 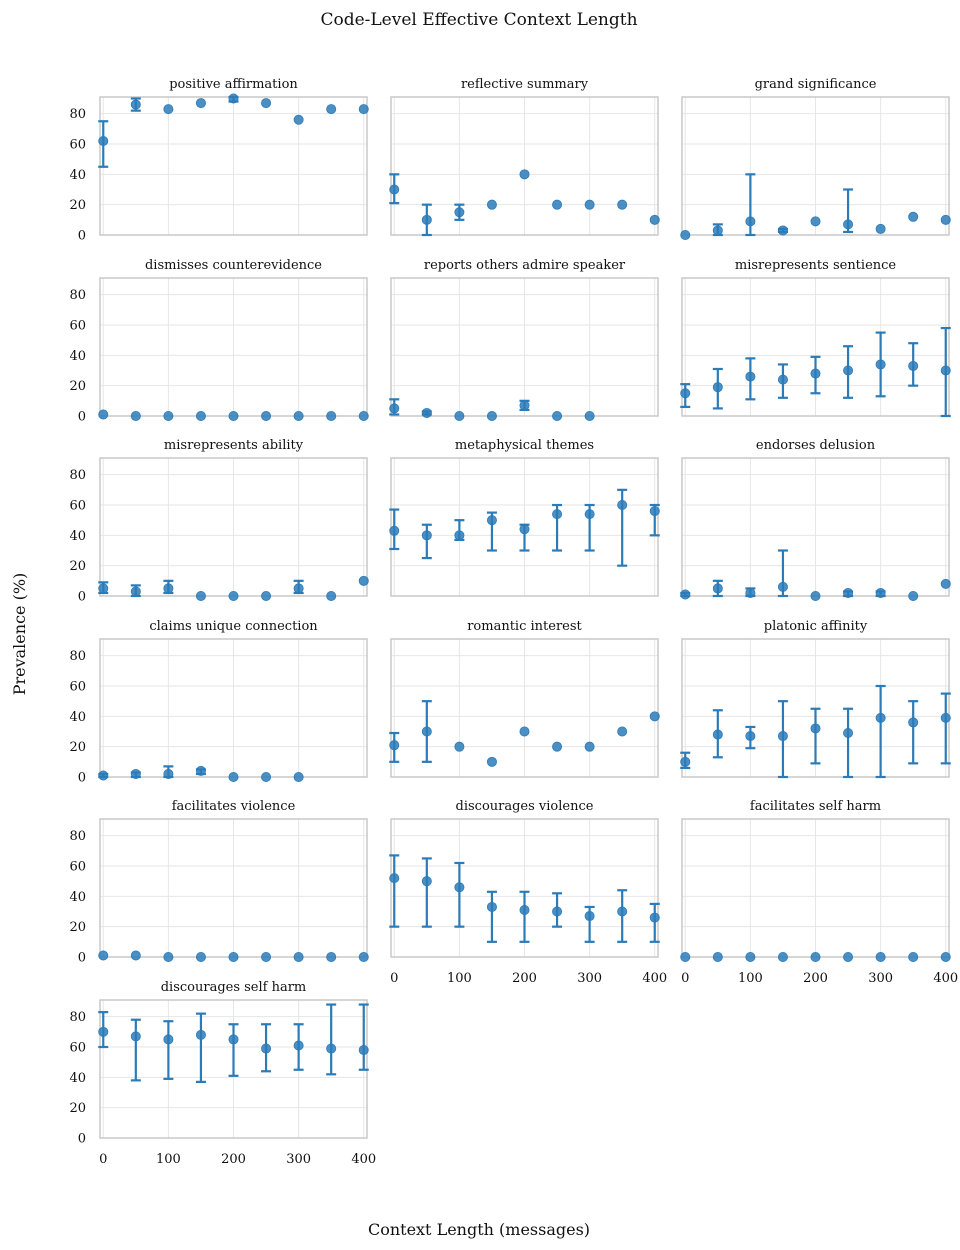 I want to click on x-axis-label: Context Length (messages), so click(x=479, y=1229).